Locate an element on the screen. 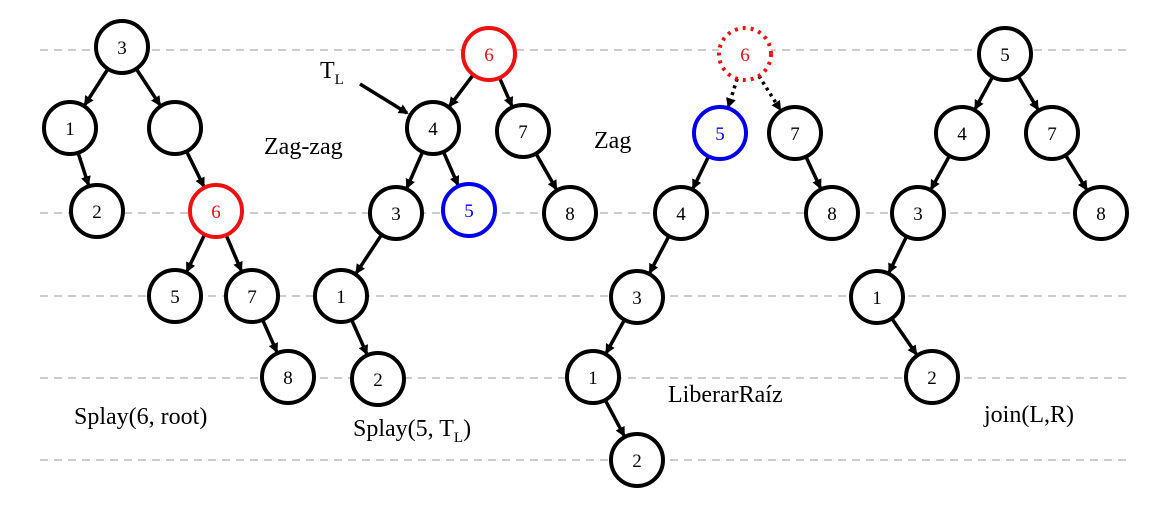  tree-node-t2-2: 2 is located at coordinates (378, 379).